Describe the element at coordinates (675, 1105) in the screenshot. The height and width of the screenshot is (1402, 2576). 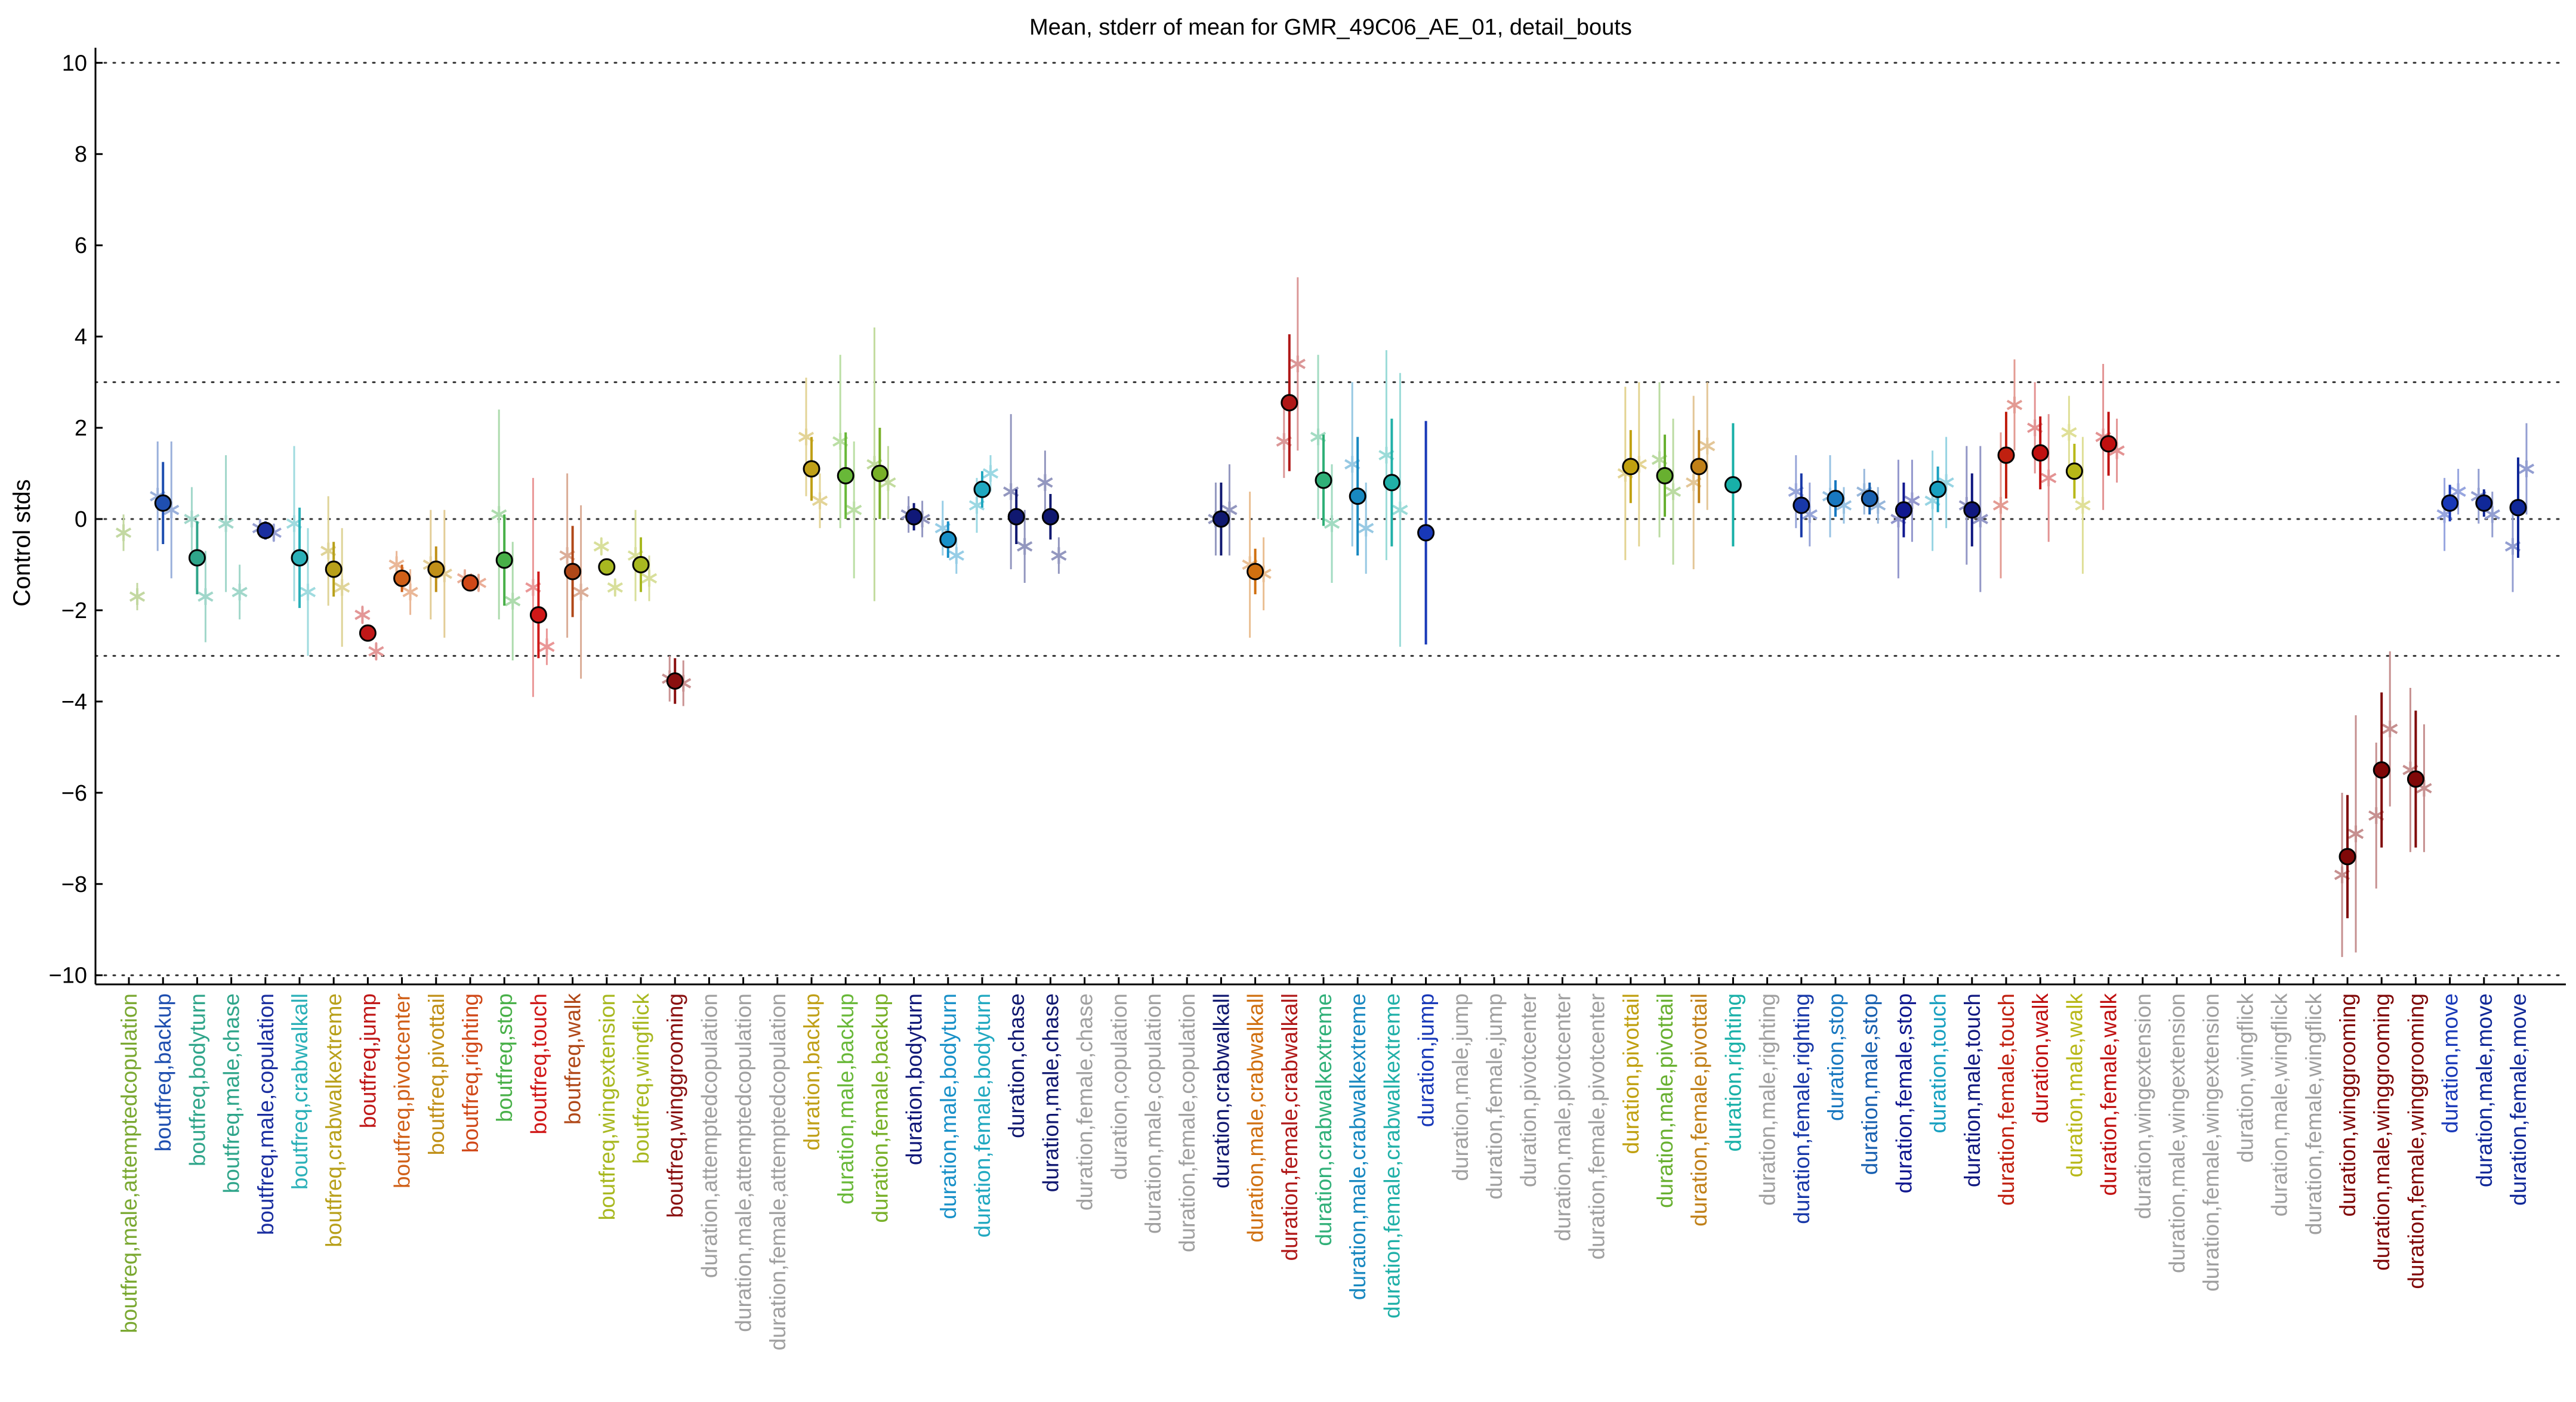
I see `x-tick-label: boutfreq,winggrooming` at that location.